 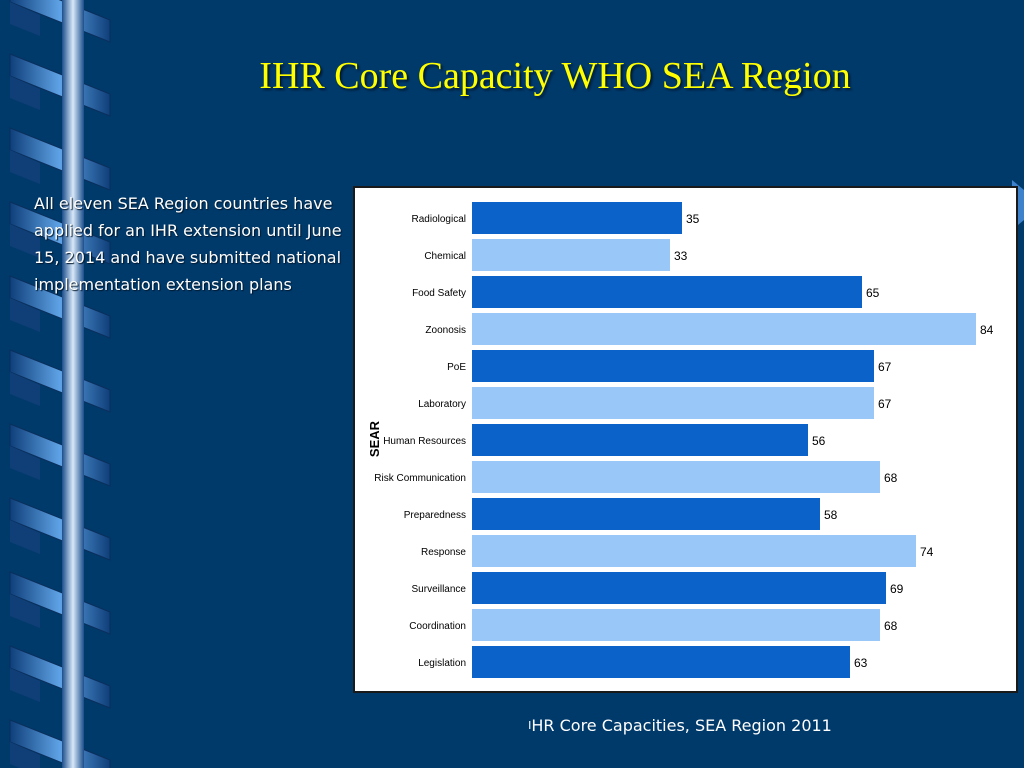 What do you see at coordinates (661, 662) in the screenshot?
I see `bar-legislation` at bounding box center [661, 662].